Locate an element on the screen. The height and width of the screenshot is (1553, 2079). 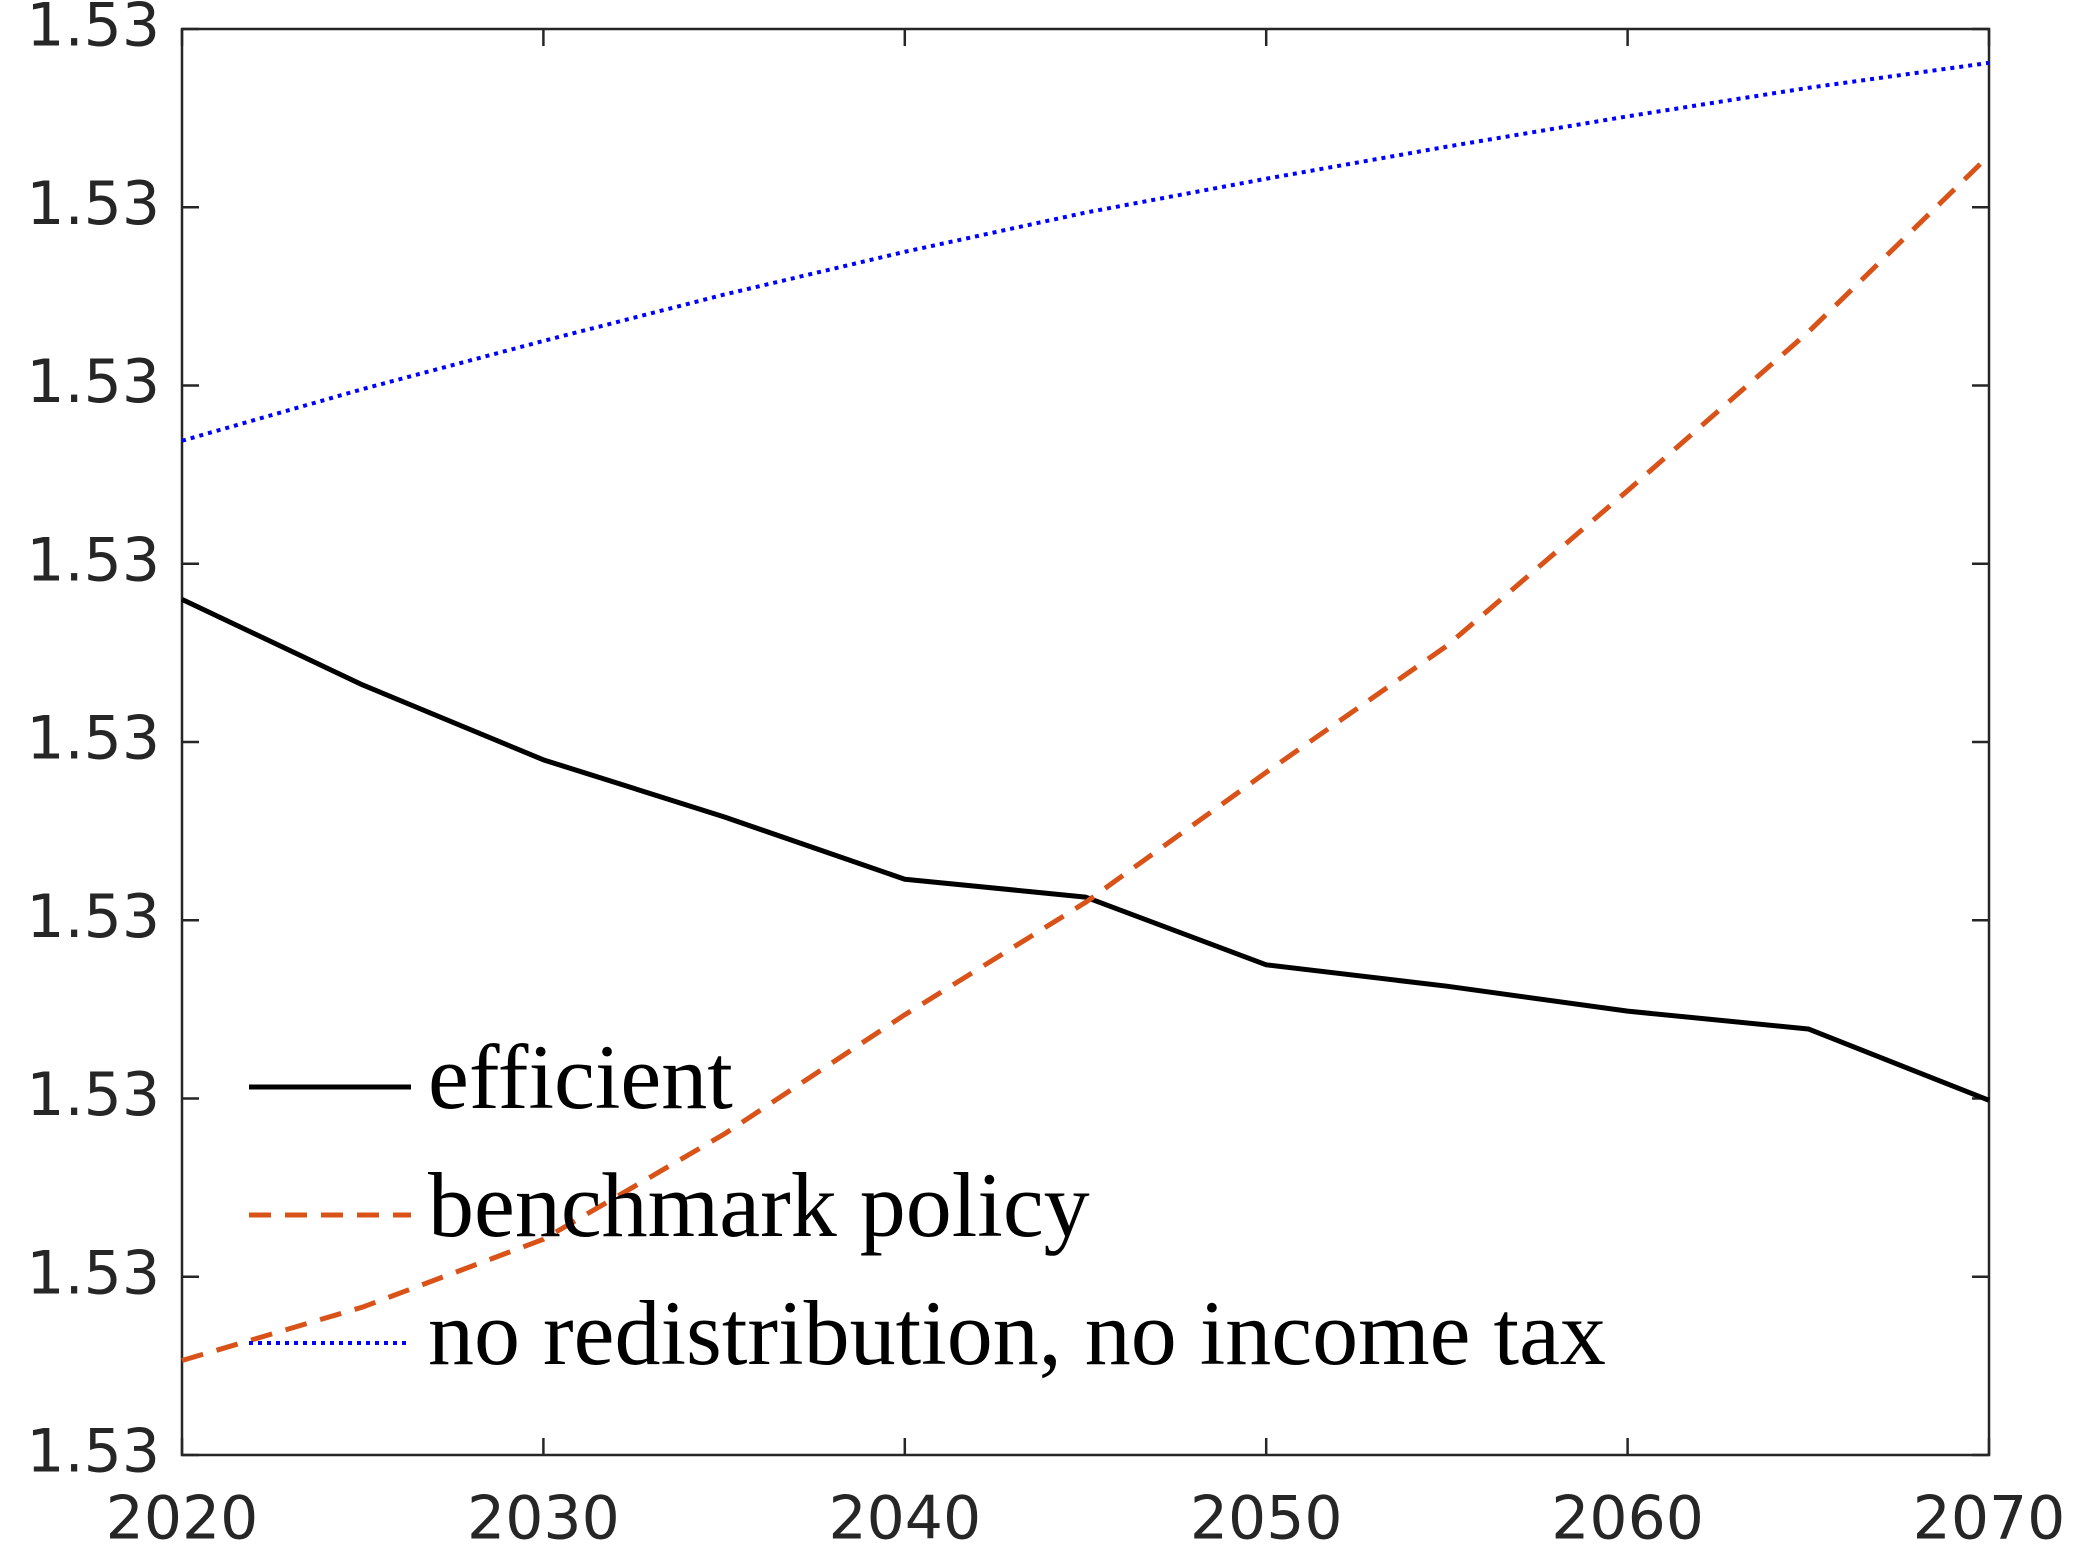
legend-label: benchmark policy is located at coordinates (759, 1205).